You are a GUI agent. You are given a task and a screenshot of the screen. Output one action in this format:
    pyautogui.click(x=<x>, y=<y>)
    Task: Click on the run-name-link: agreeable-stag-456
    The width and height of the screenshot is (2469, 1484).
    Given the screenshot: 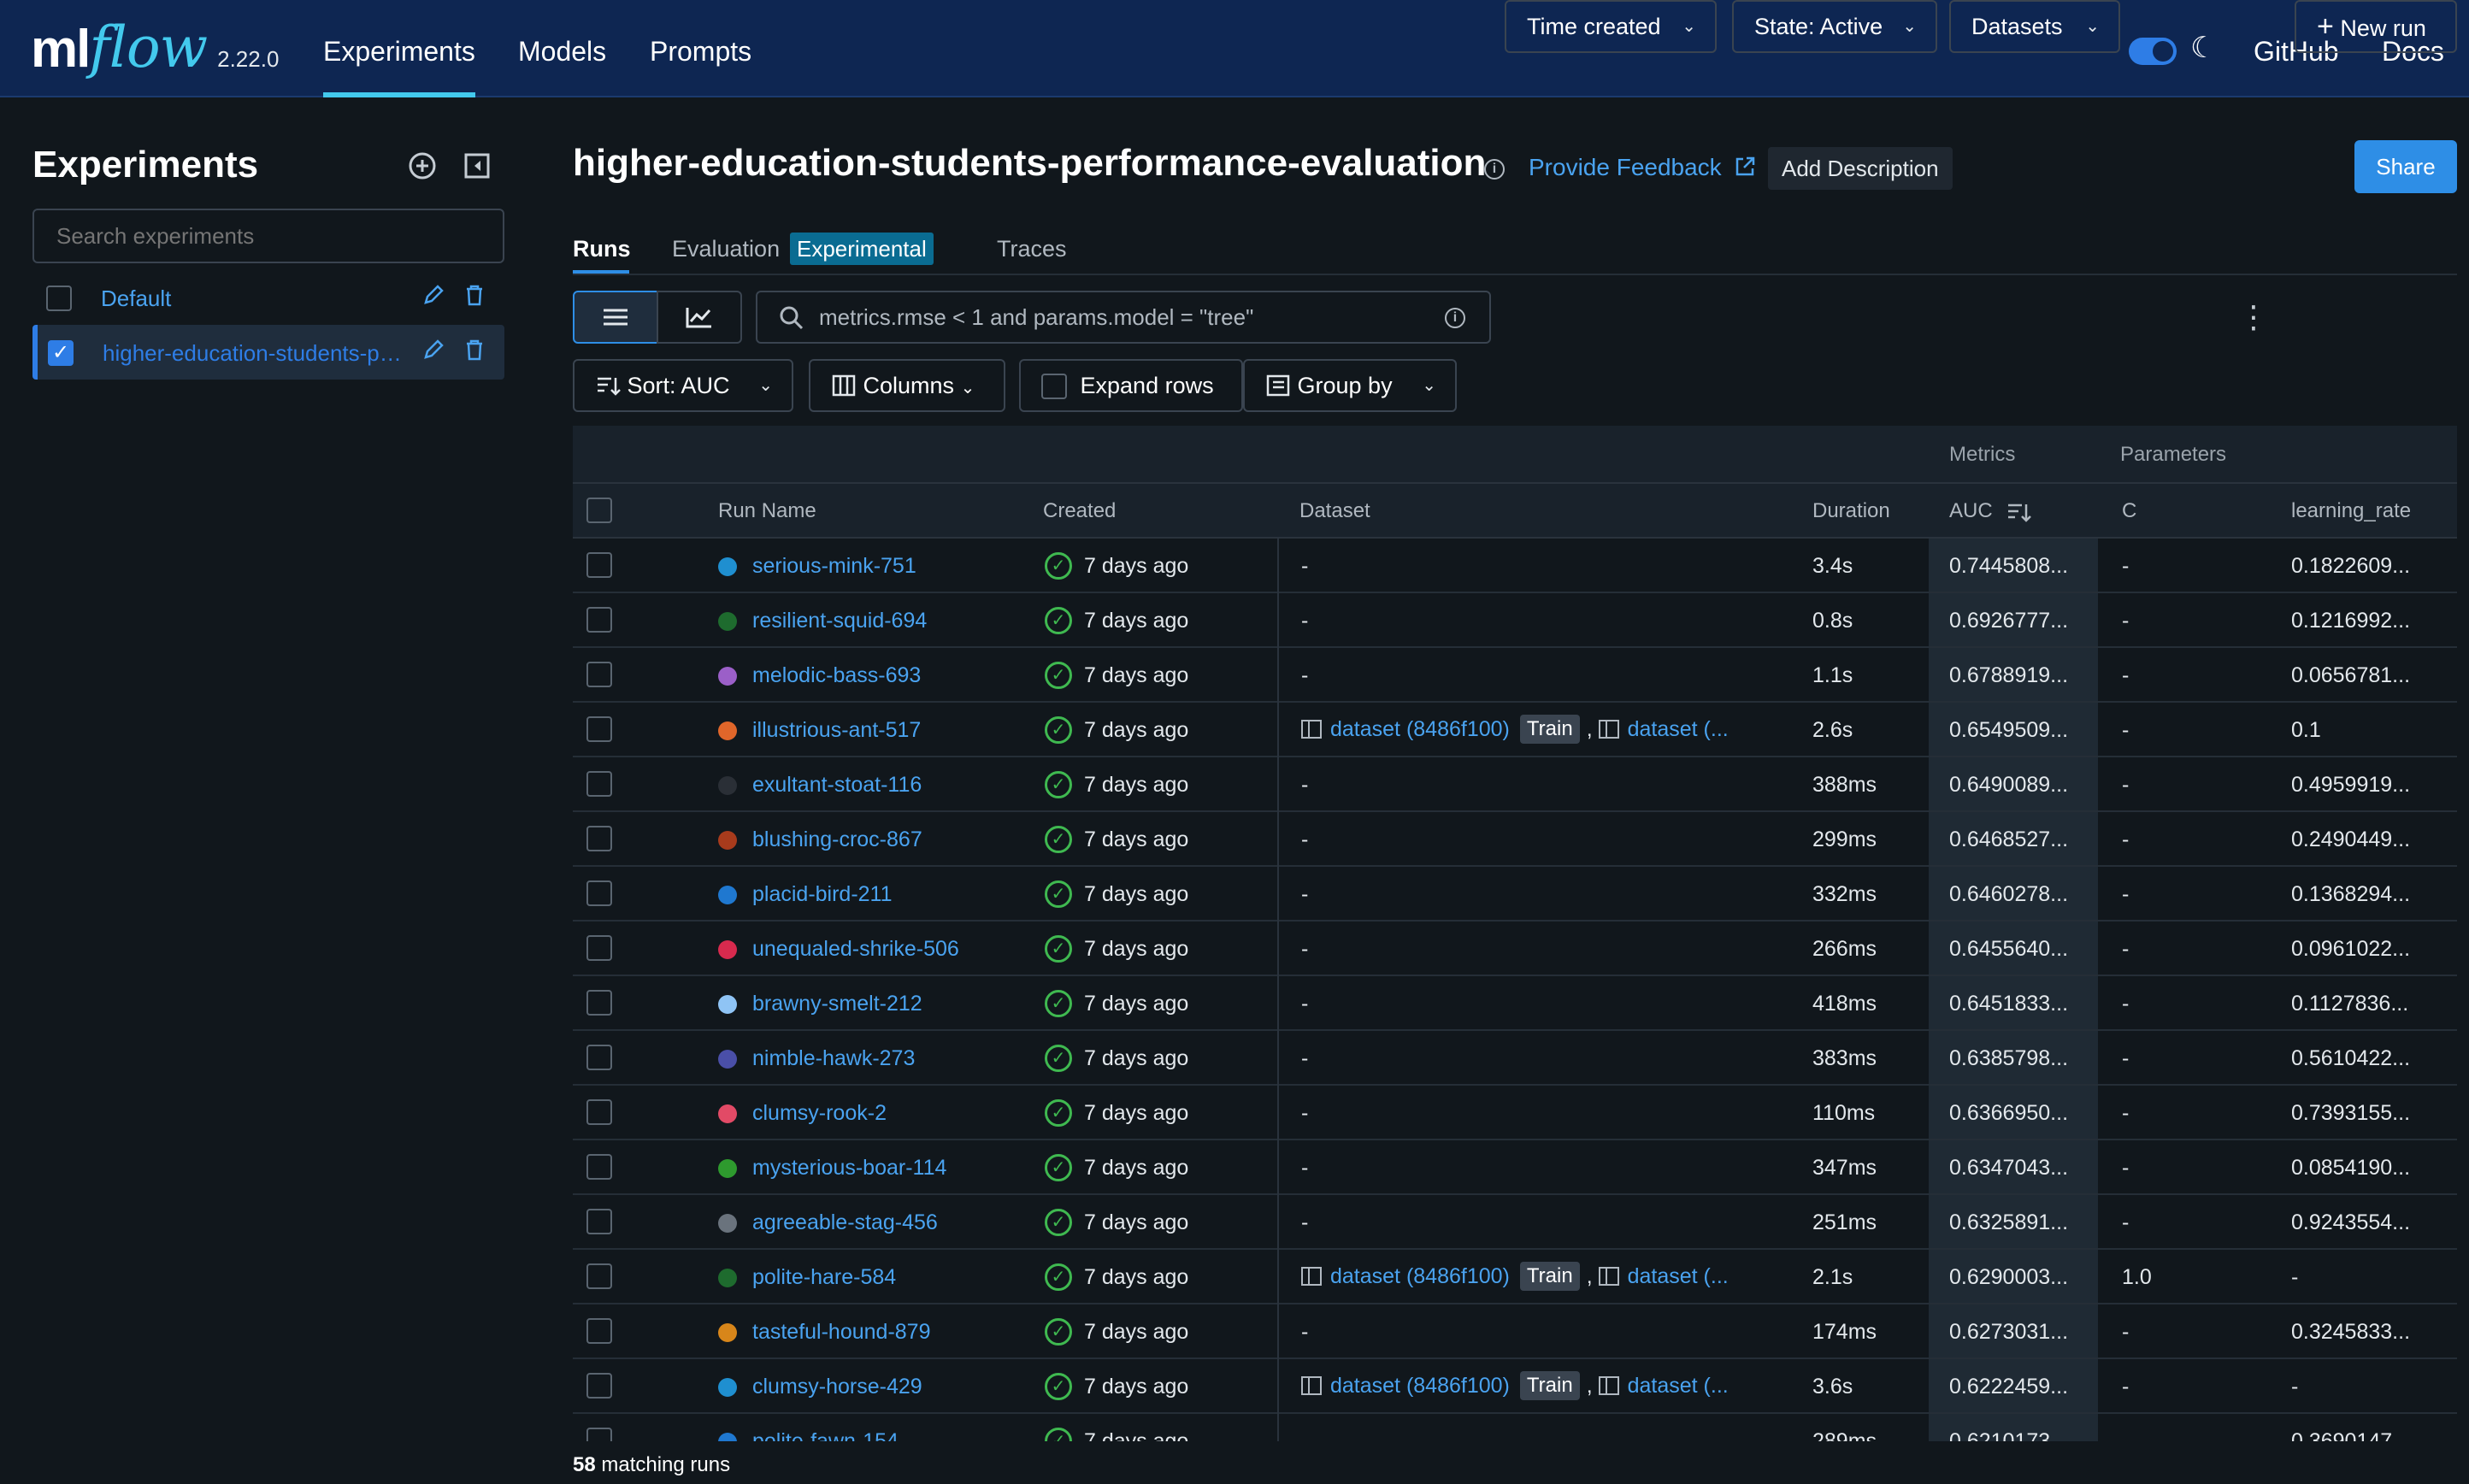 What is the action you would take?
    pyautogui.click(x=845, y=1222)
    